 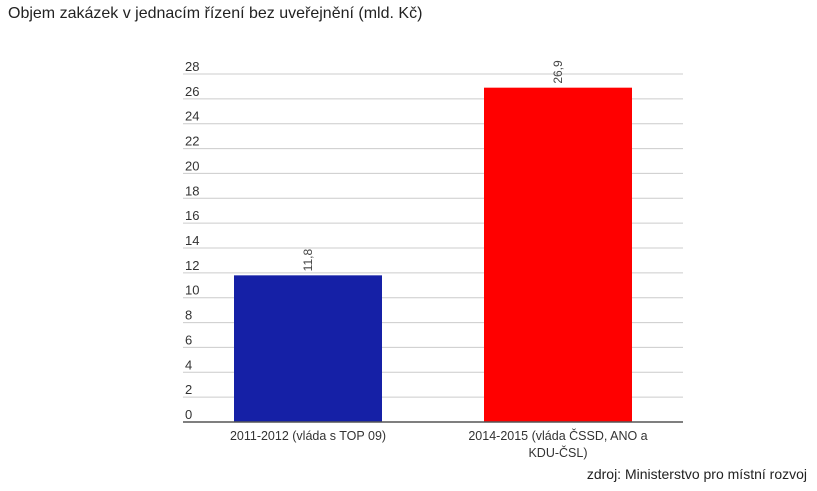 What do you see at coordinates (188, 339) in the screenshot?
I see `y-tick-label: 6` at bounding box center [188, 339].